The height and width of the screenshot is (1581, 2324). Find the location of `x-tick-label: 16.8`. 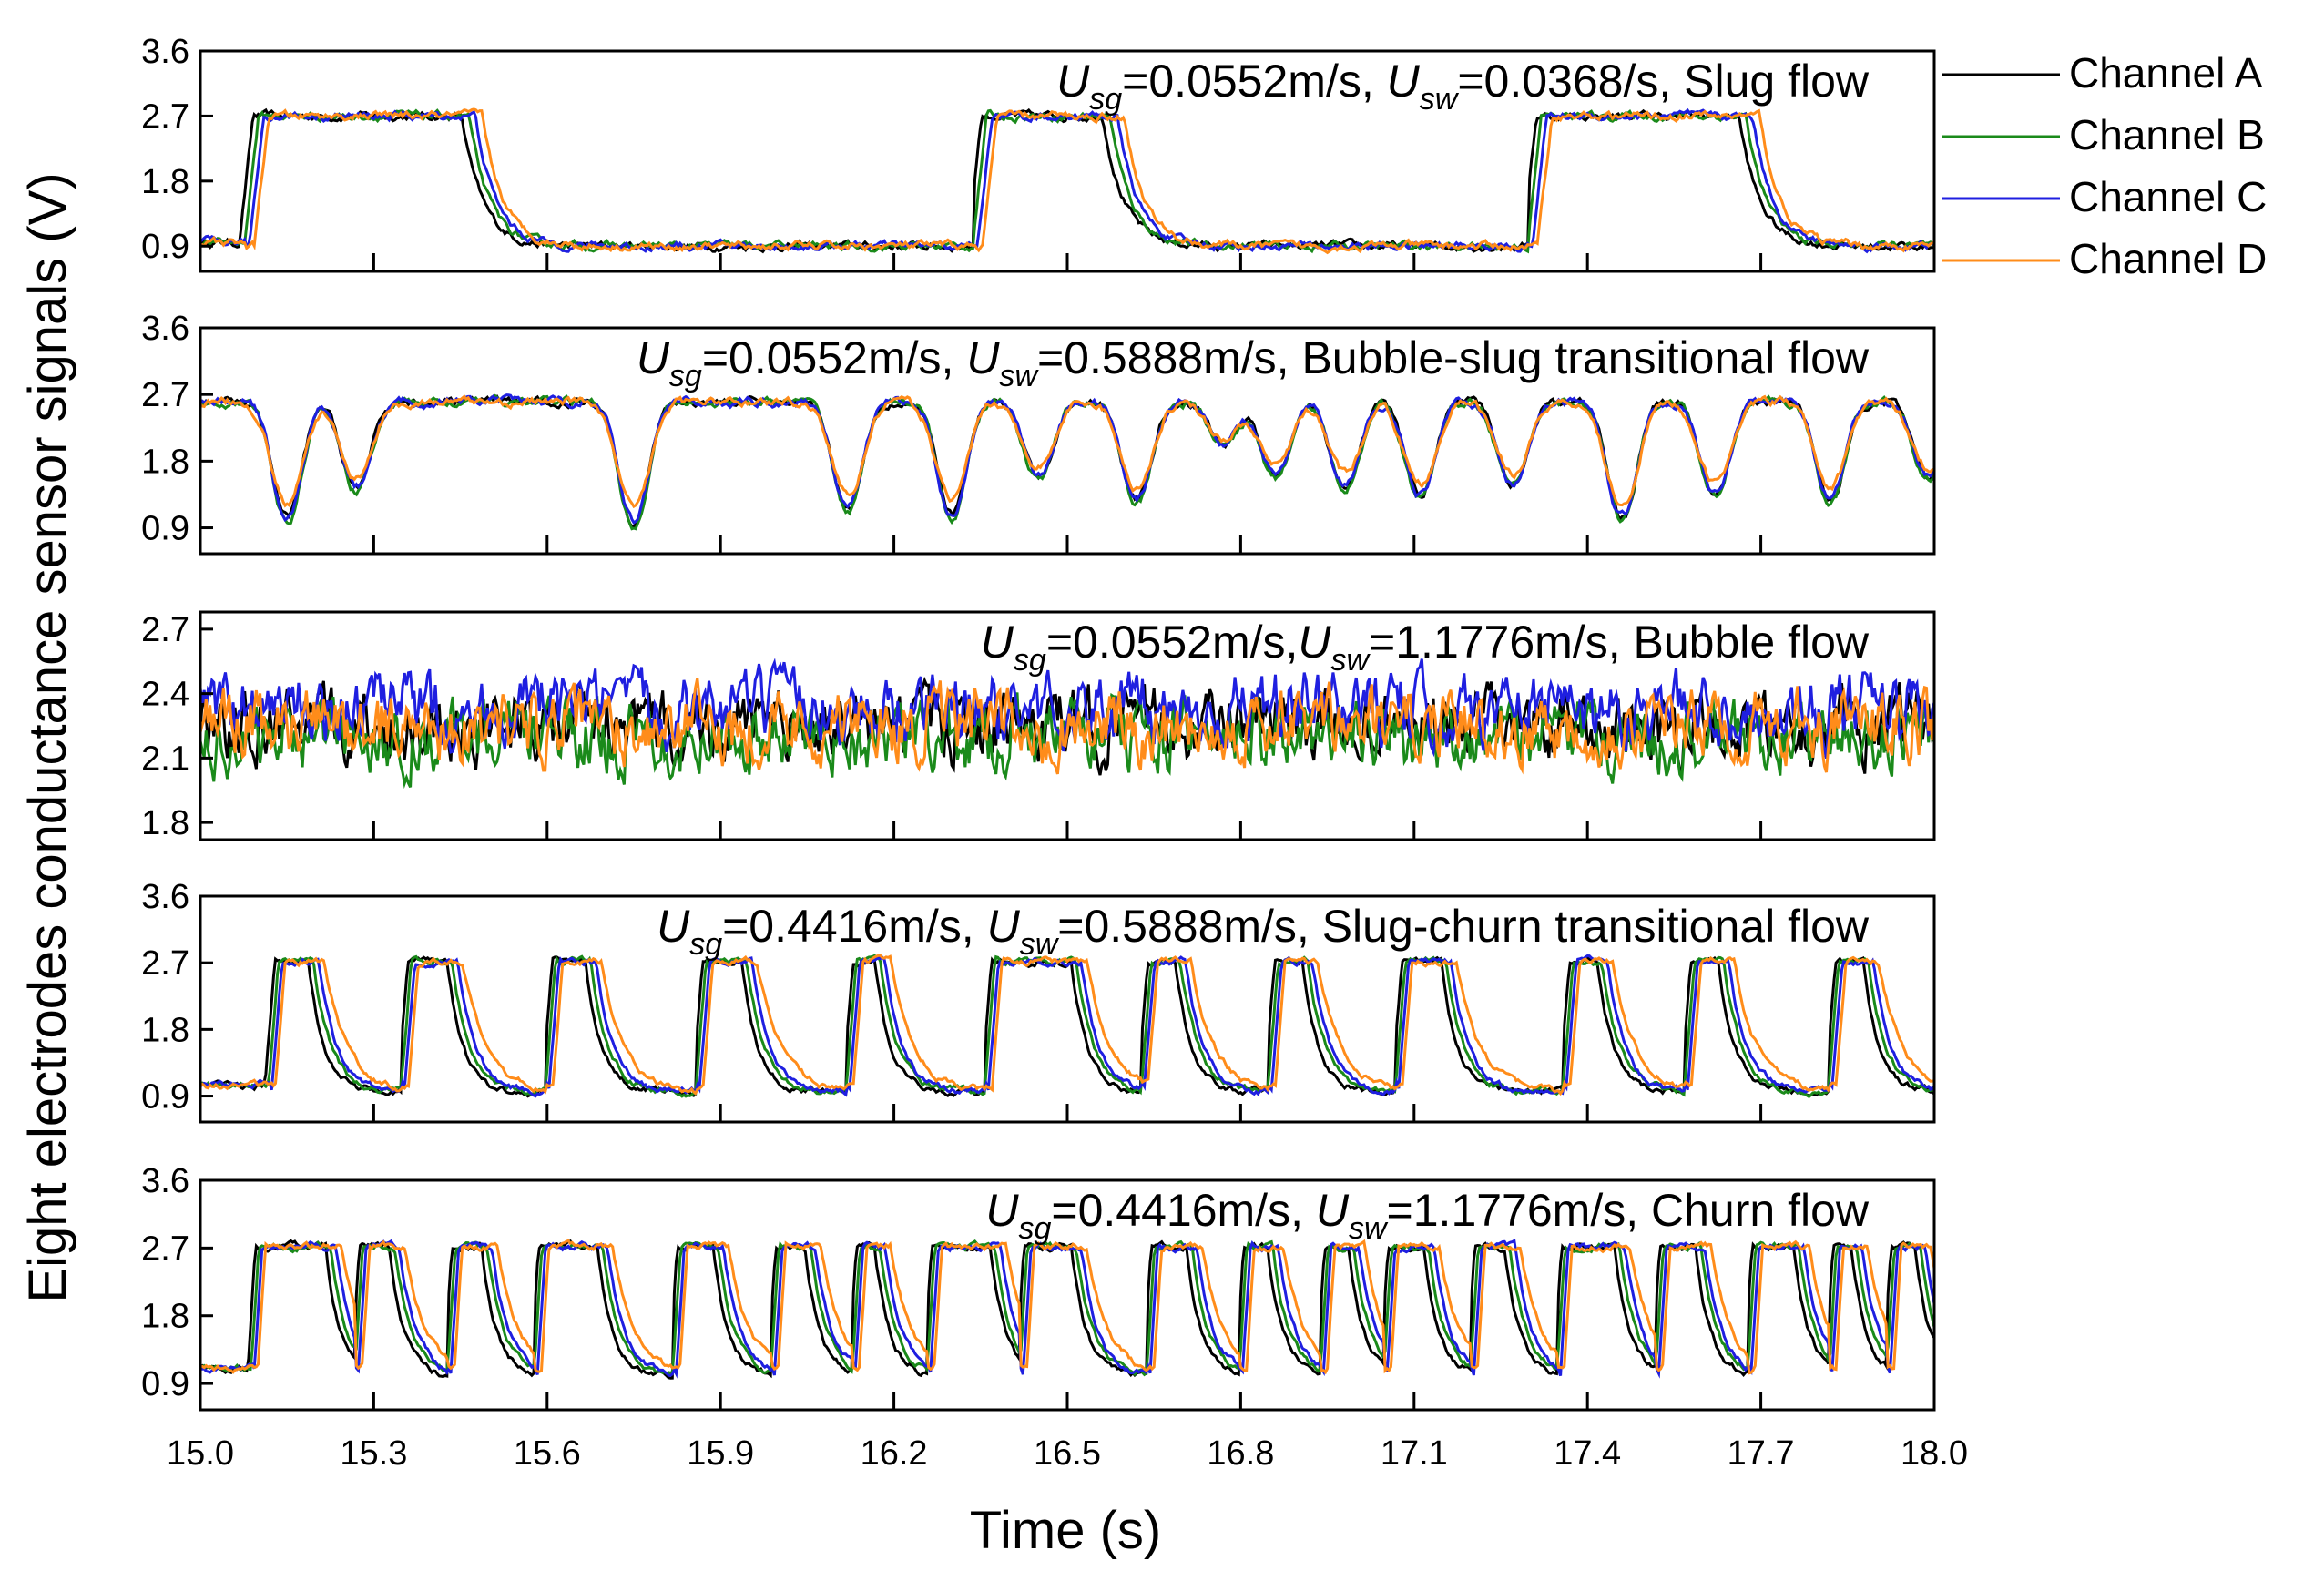

x-tick-label: 16.8 is located at coordinates (1240, 1454).